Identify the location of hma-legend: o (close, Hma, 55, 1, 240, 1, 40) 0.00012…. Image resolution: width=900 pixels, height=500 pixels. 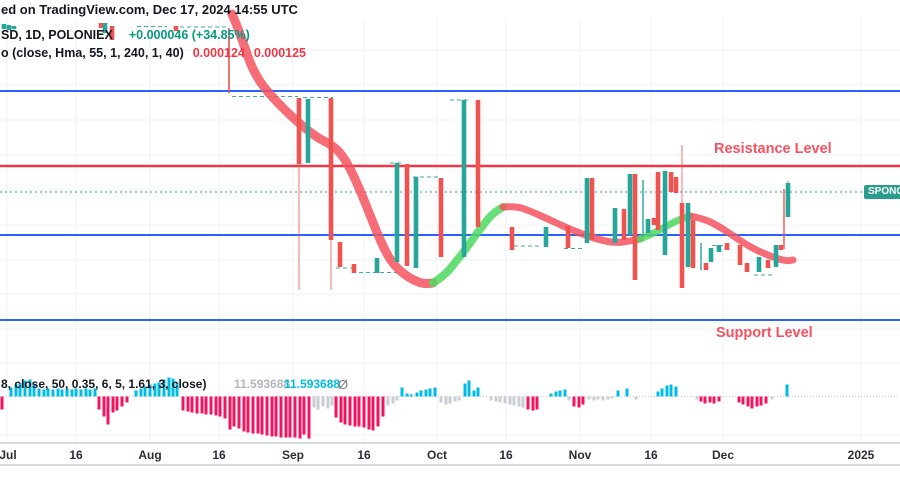
(153, 53).